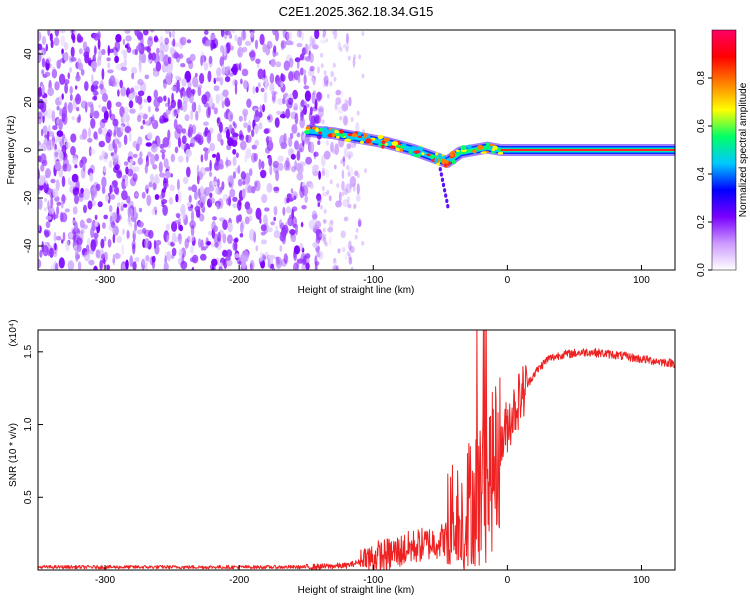 The width and height of the screenshot is (750, 600). I want to click on y-tick-label: -20, so click(28, 197).